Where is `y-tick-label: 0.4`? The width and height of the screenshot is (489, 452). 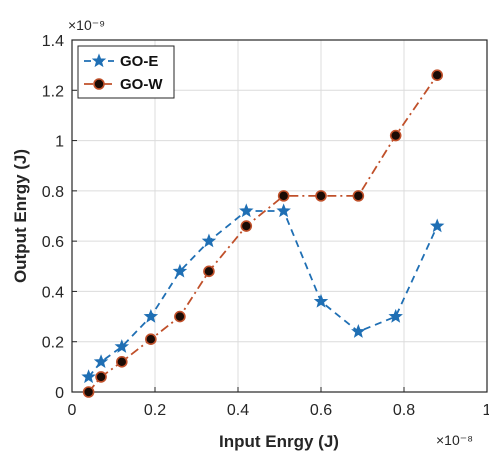 y-tick-label: 0.4 is located at coordinates (53, 292).